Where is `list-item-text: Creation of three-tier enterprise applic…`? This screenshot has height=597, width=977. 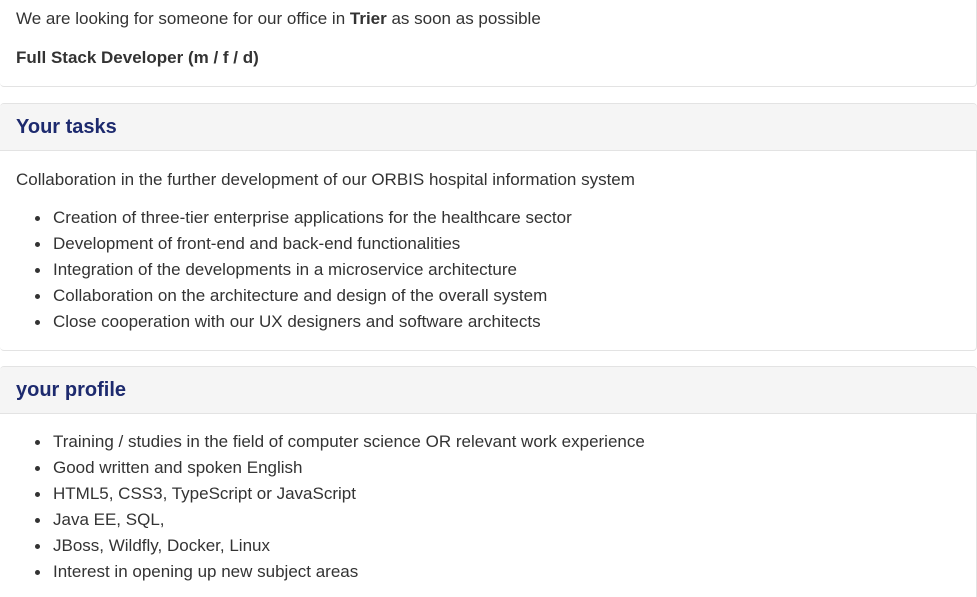 list-item-text: Creation of three-tier enterprise applic… is located at coordinates (312, 217).